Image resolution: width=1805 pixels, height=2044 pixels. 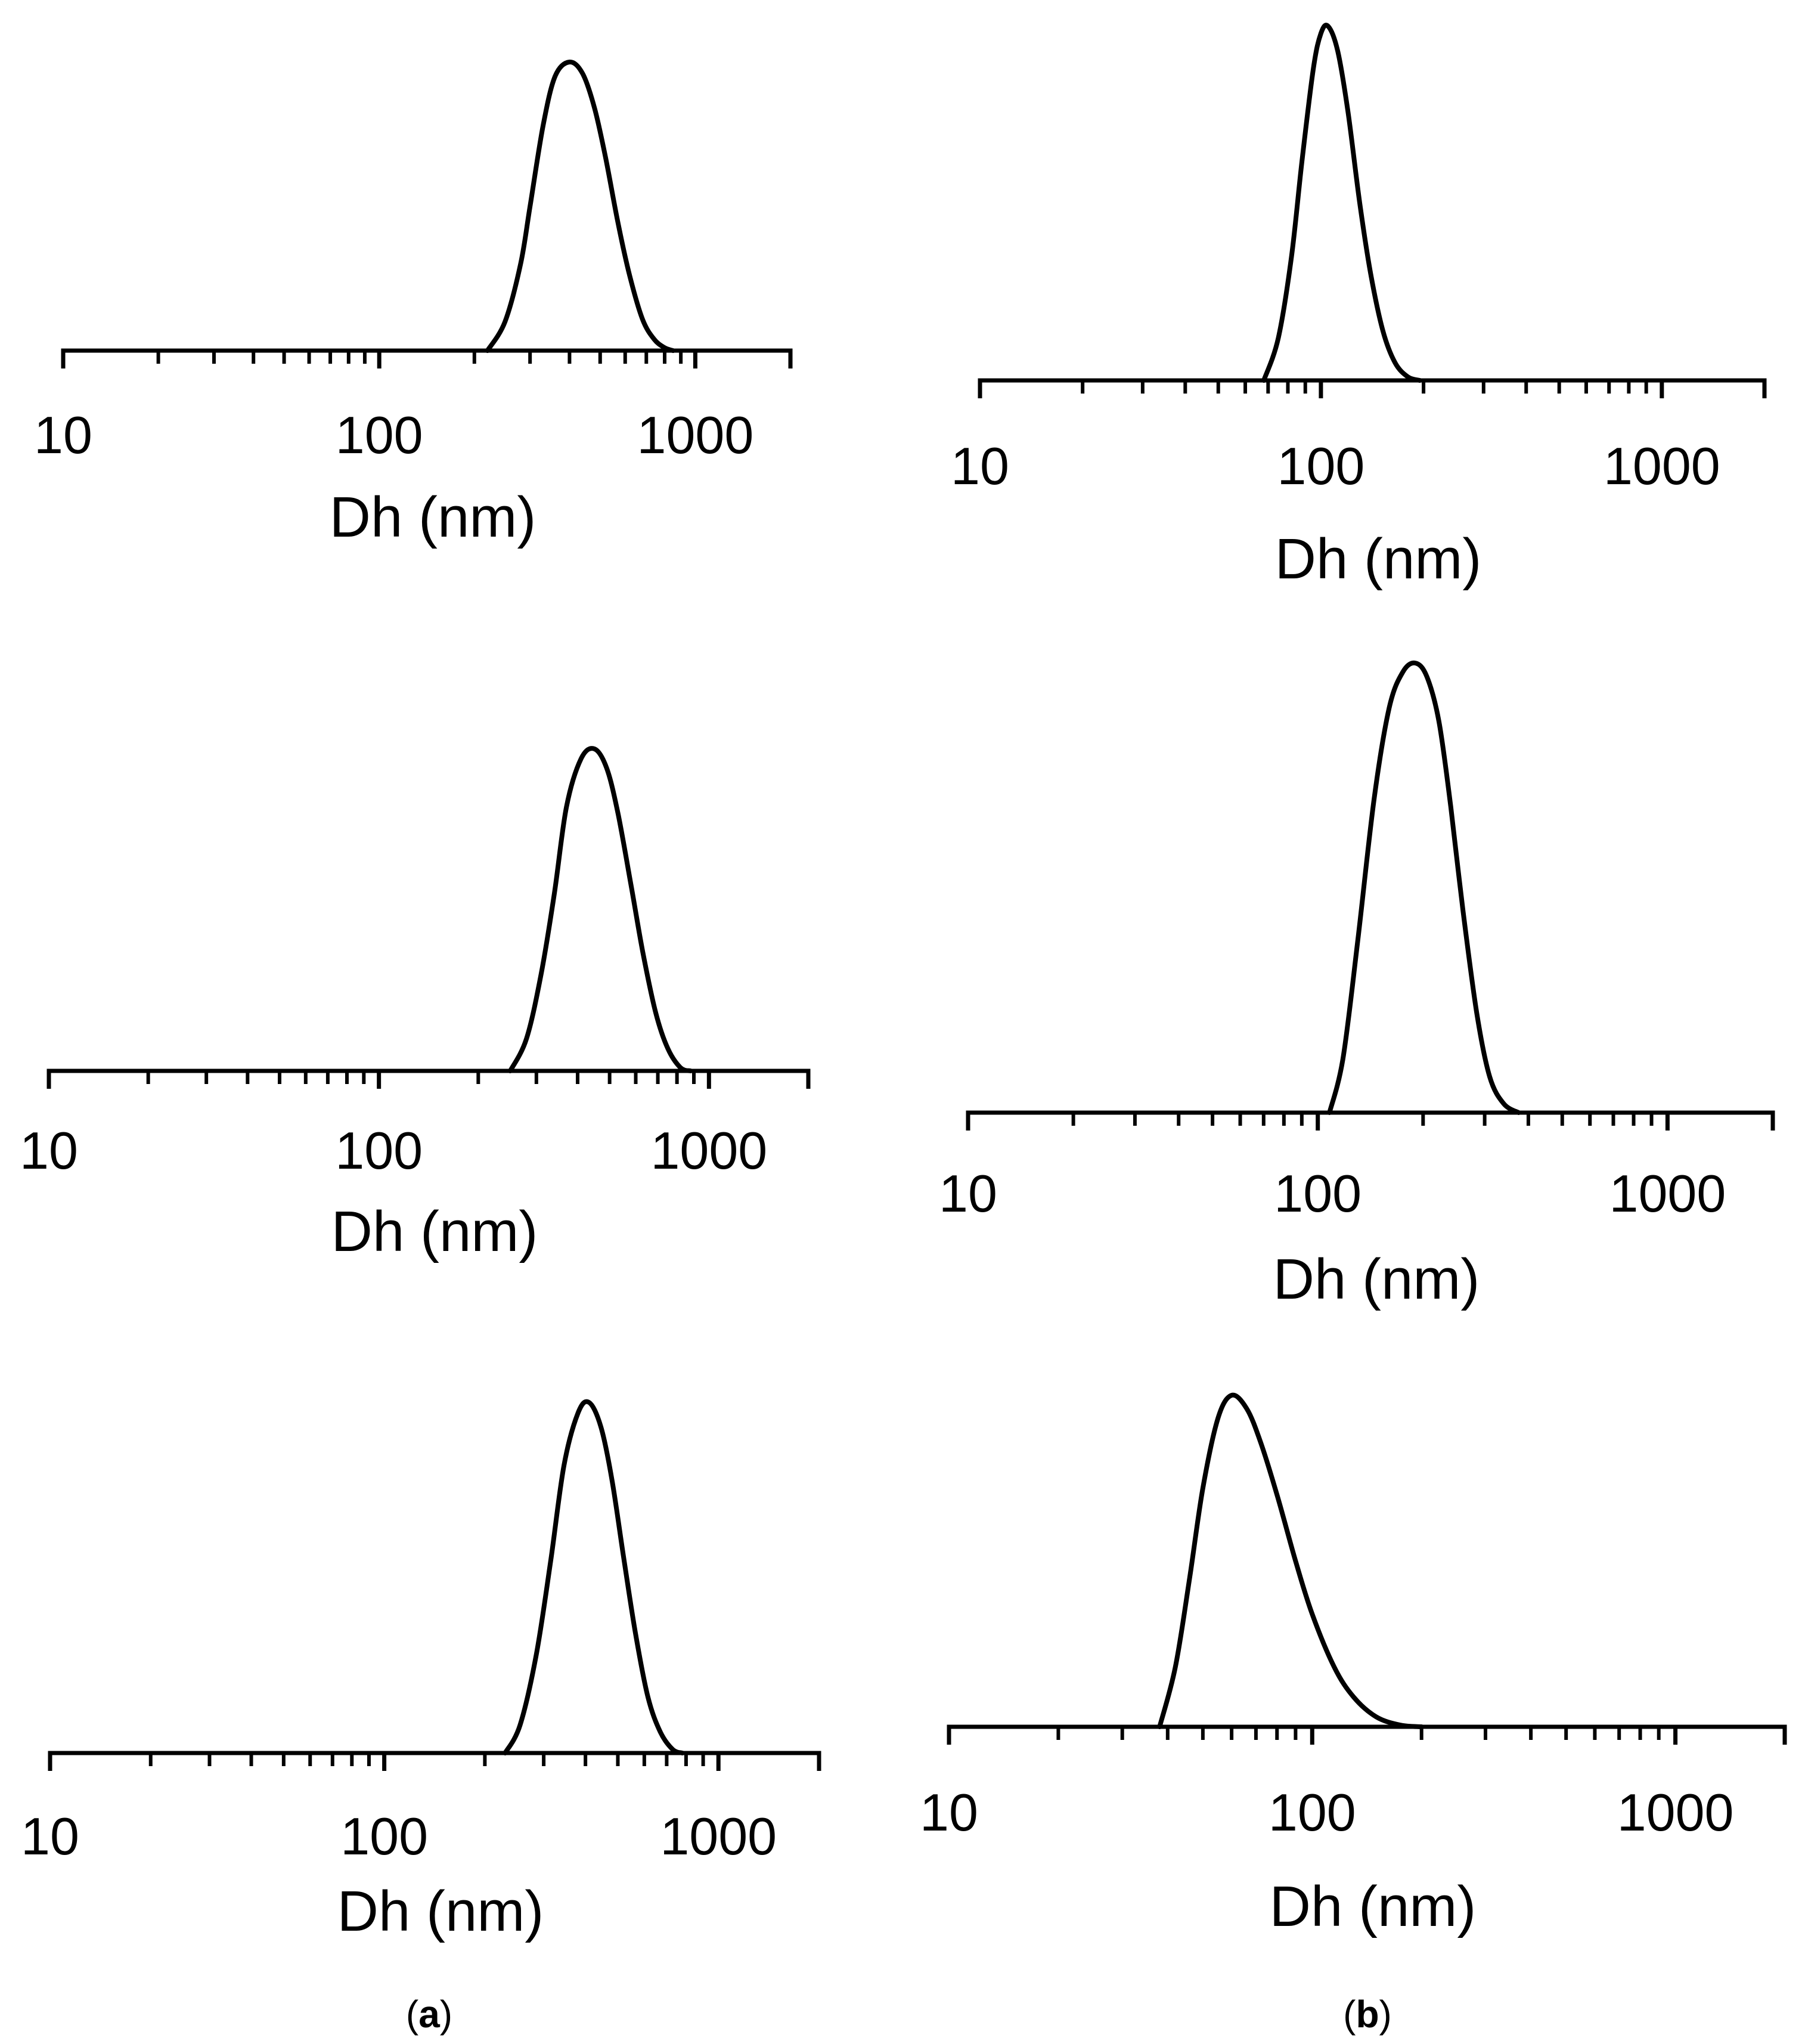 What do you see at coordinates (429, 2015) in the screenshot?
I see `panel-label-a: (a)` at bounding box center [429, 2015].